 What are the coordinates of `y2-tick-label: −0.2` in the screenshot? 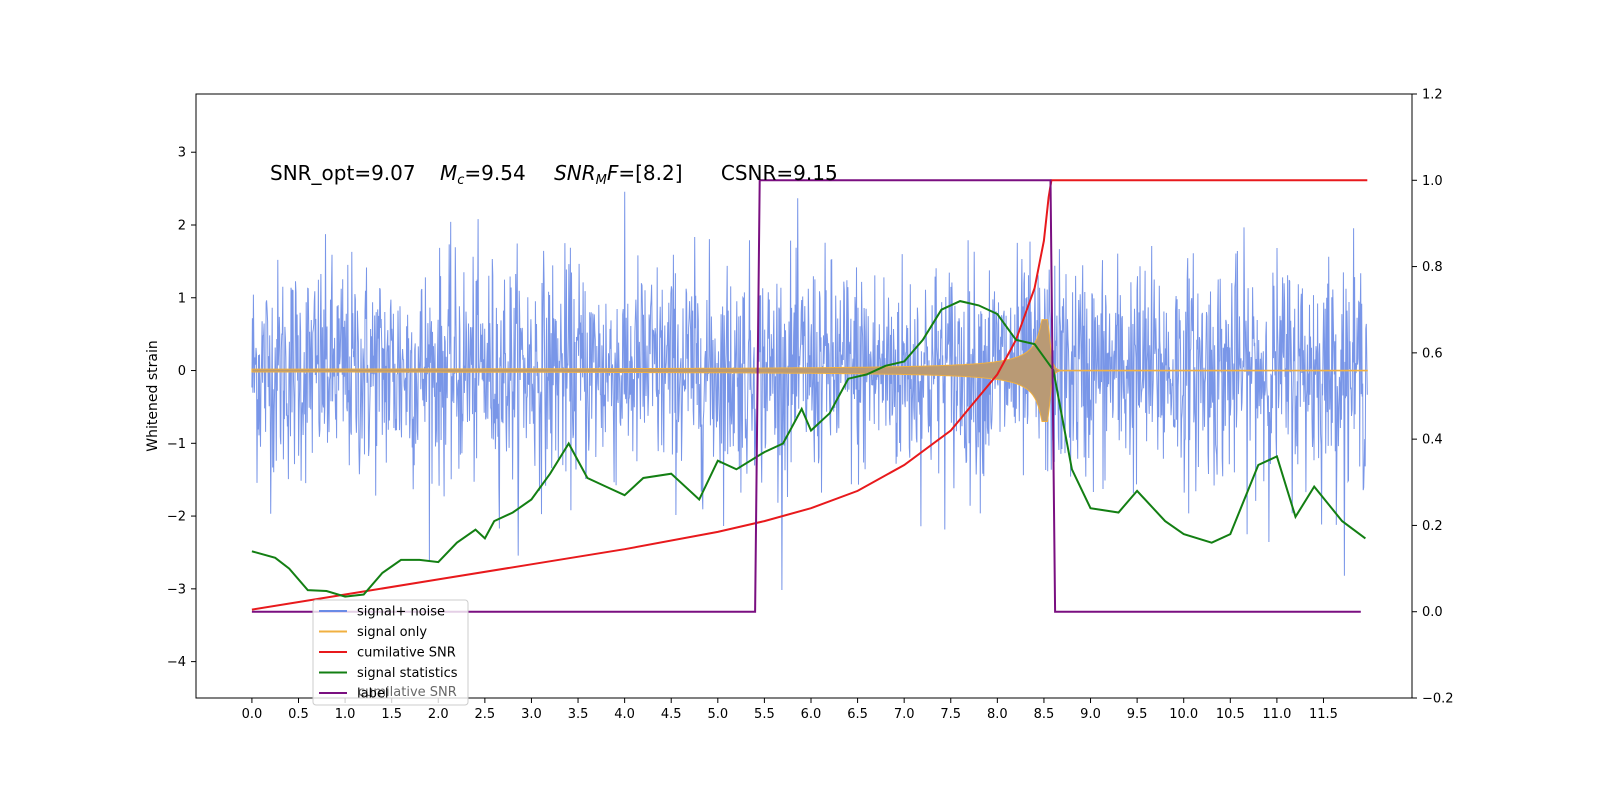 It's located at (1438, 699).